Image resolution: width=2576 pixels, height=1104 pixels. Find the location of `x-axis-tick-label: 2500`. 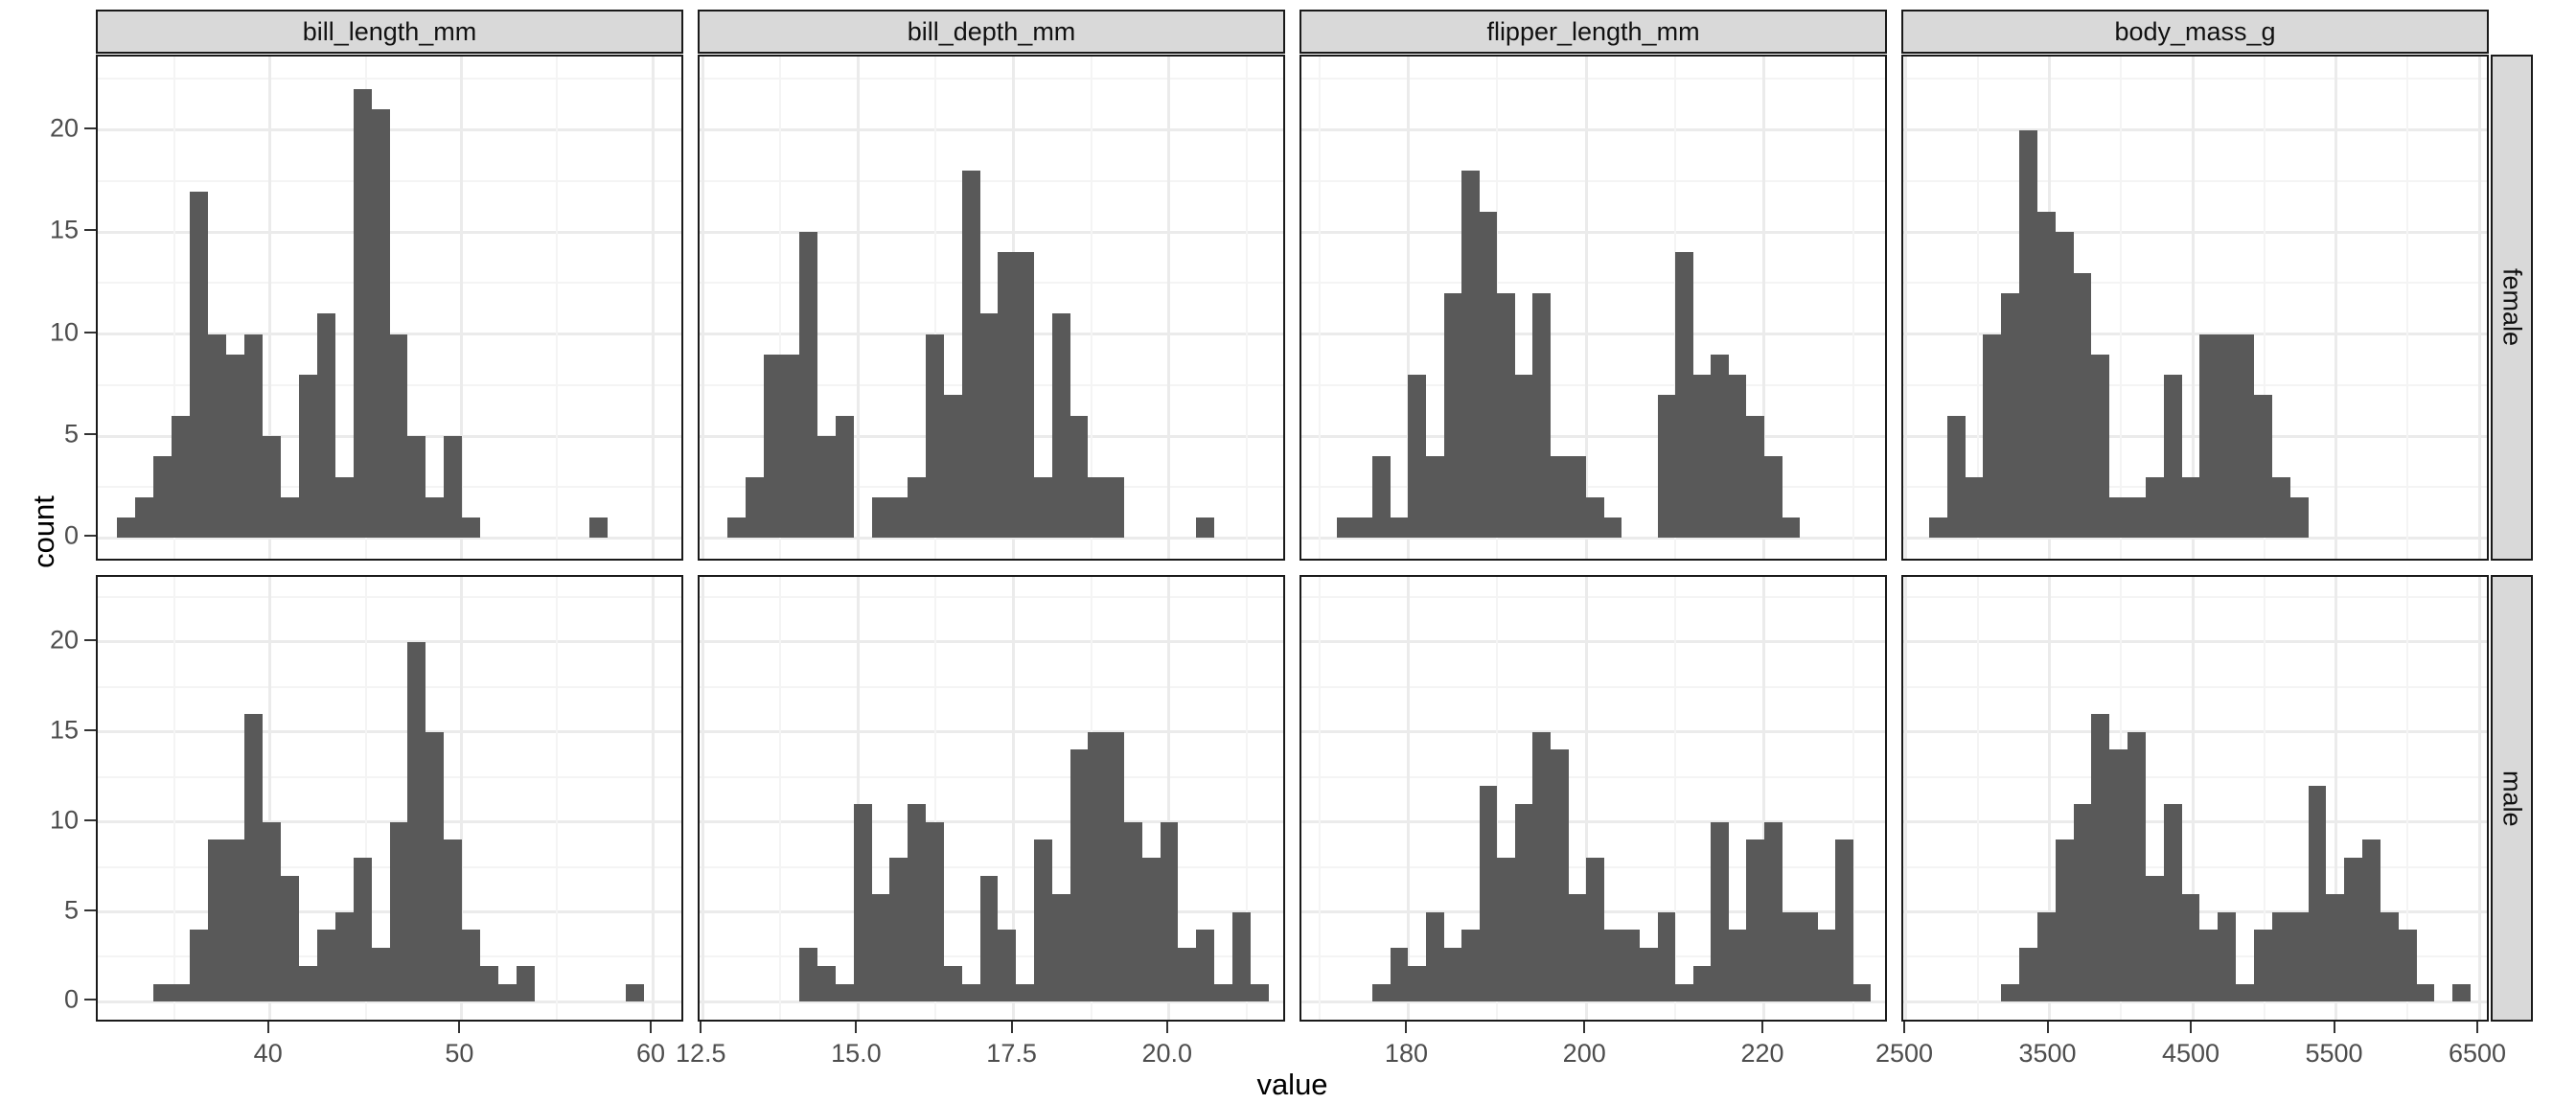

x-axis-tick-label: 2500 is located at coordinates (1904, 1053).